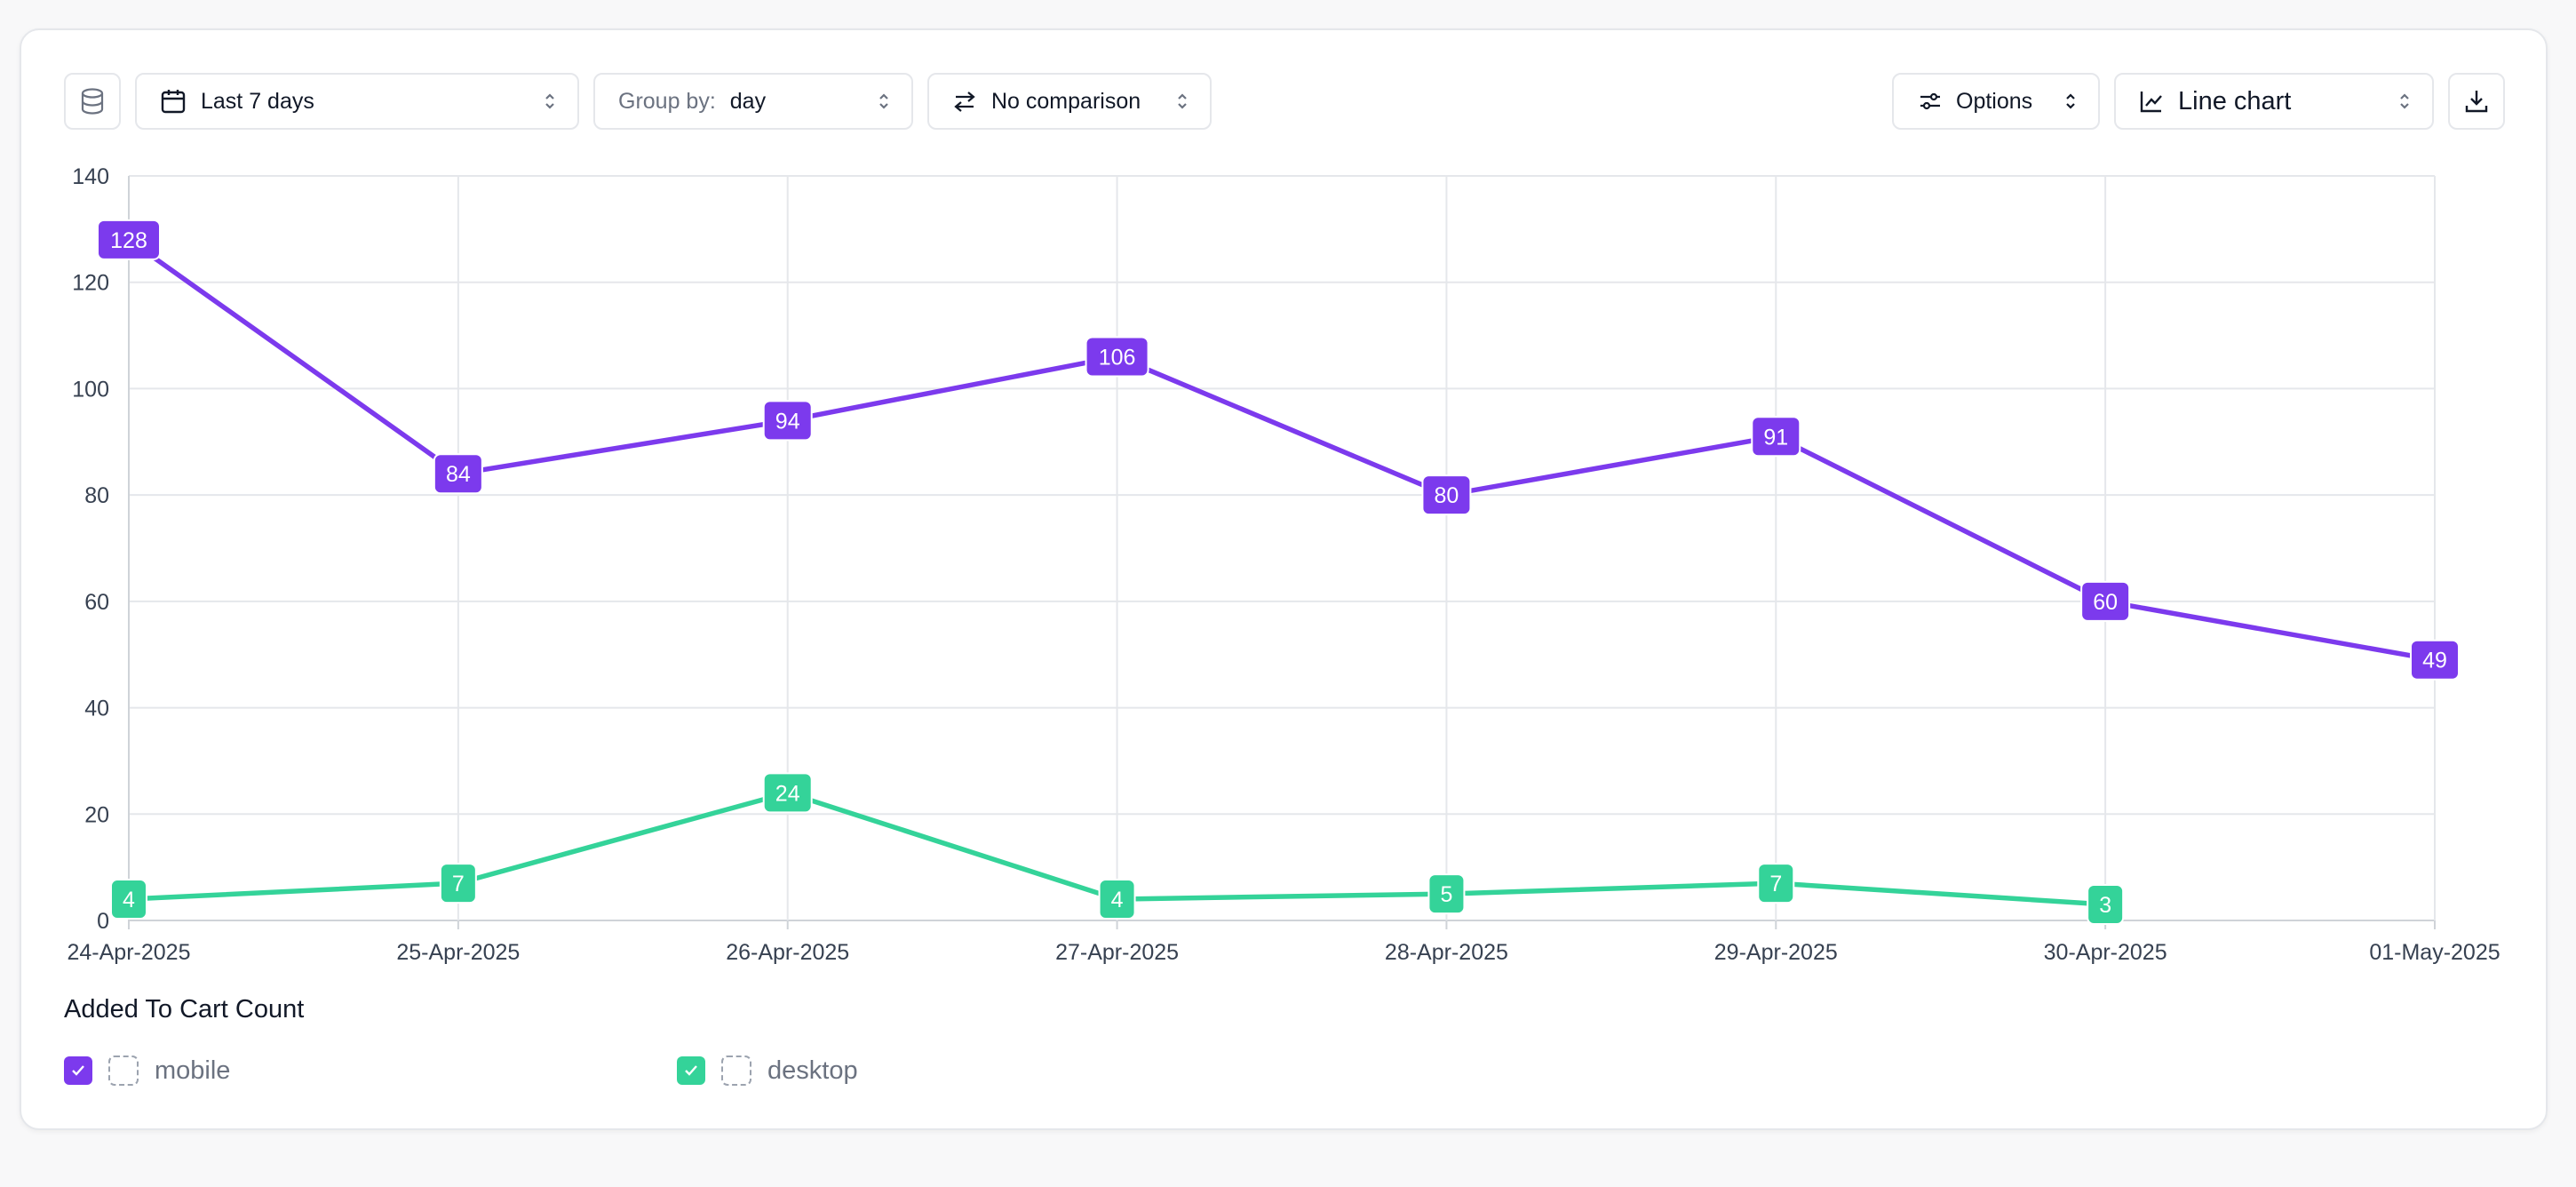 The width and height of the screenshot is (2576, 1187). I want to click on chart-type-select: Line chart, so click(2274, 101).